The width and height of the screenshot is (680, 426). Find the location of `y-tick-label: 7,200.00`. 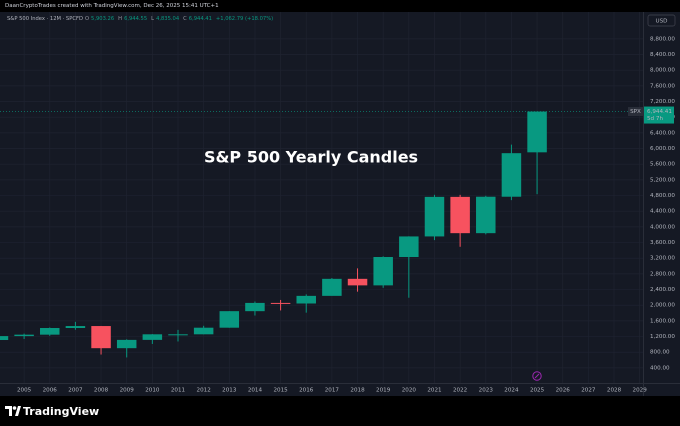

y-tick-label: 7,200.00 is located at coordinates (662, 102).